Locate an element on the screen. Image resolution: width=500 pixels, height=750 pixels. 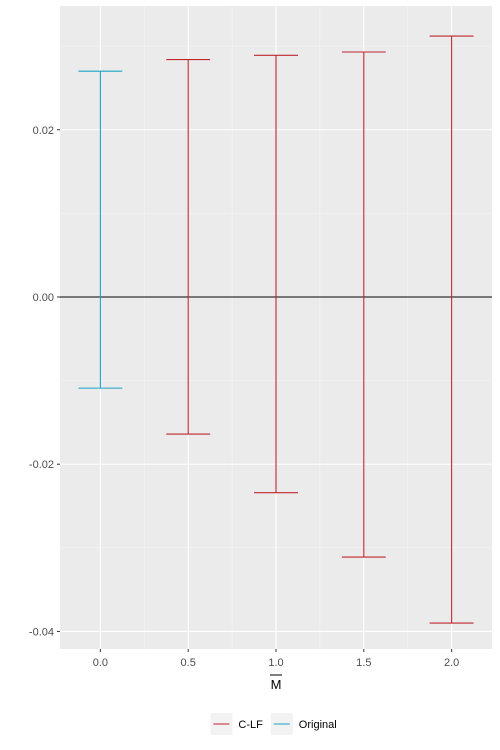
legend: C-LF Original is located at coordinates (273, 724).